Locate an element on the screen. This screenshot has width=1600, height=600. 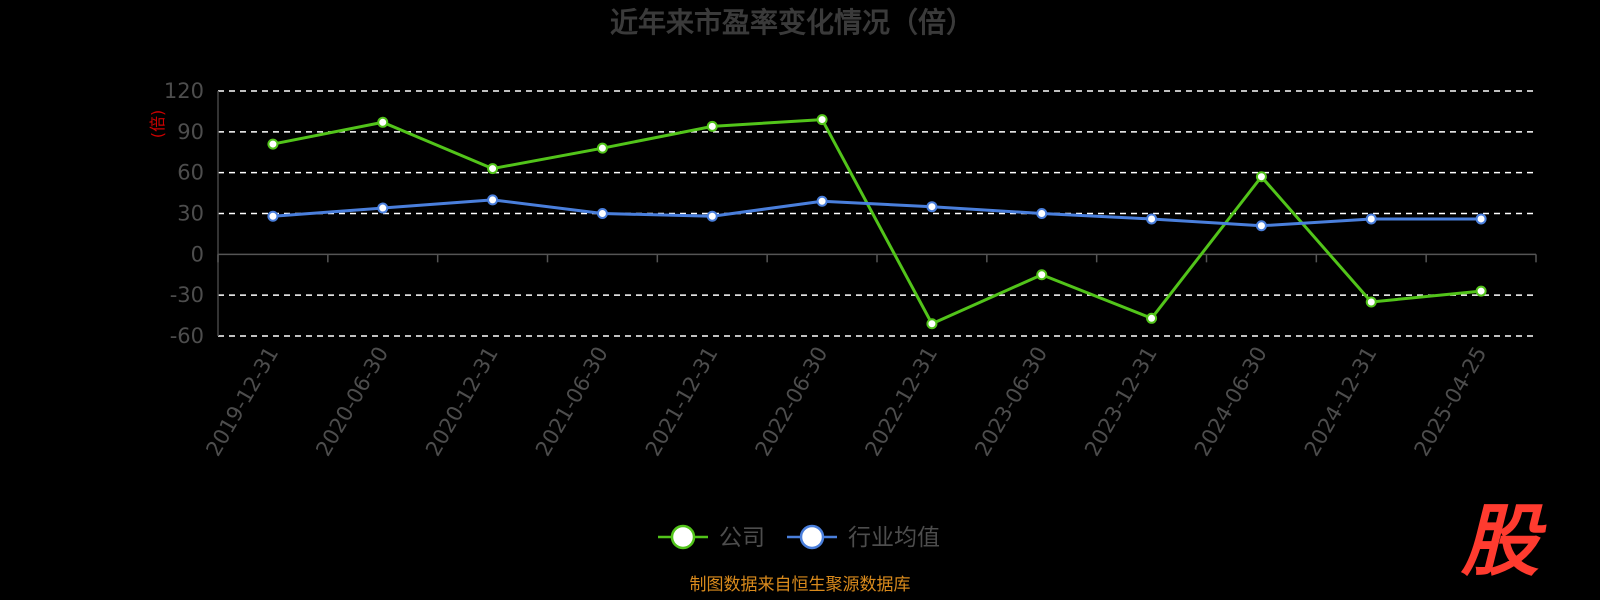
x-tick-label: 2023-06-30 is located at coordinates (1011, 402).